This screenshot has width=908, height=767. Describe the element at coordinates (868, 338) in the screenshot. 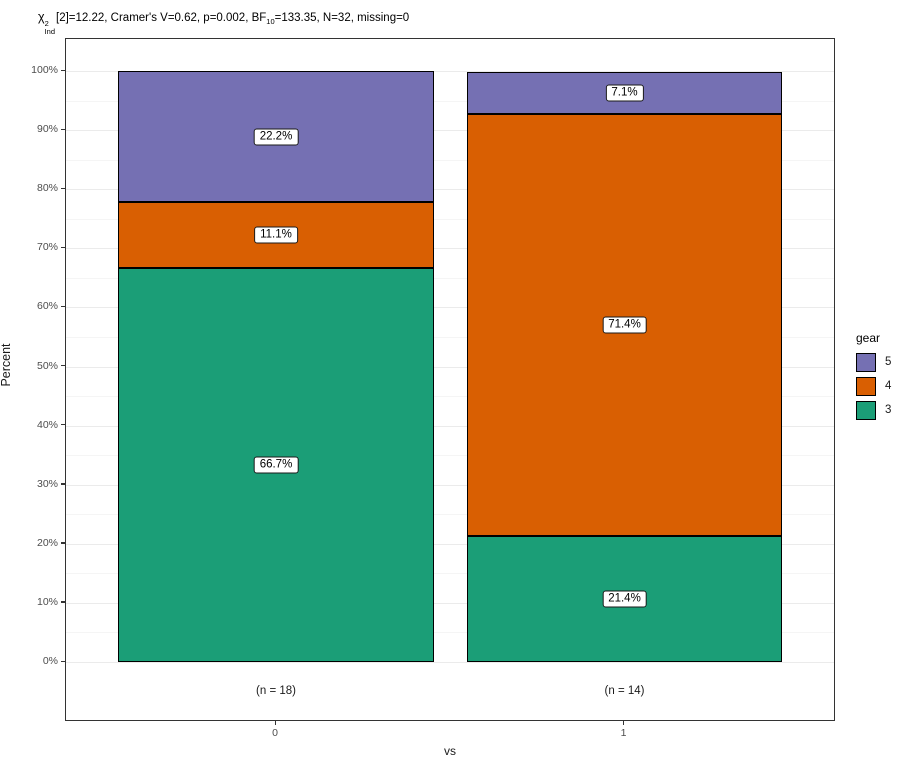

I see `legend-title: gear` at that location.